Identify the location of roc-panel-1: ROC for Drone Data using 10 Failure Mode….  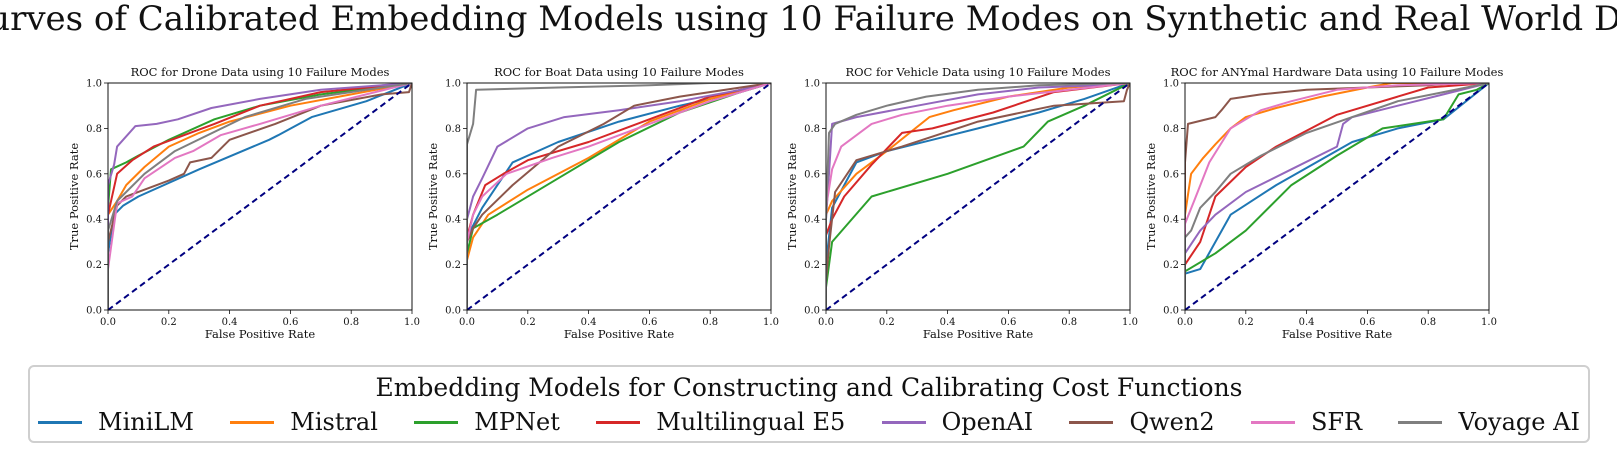
(243, 203).